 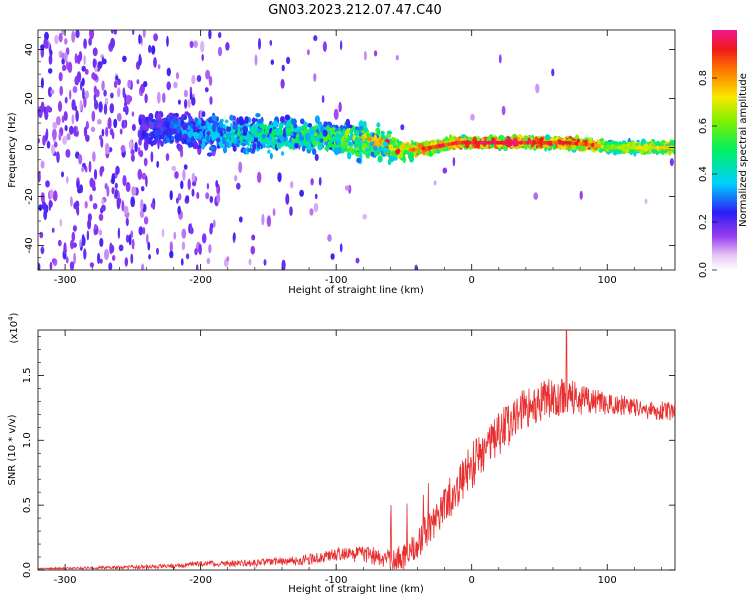 What do you see at coordinates (27, 570) in the screenshot?
I see `snr-ytick-label: 0.0` at bounding box center [27, 570].